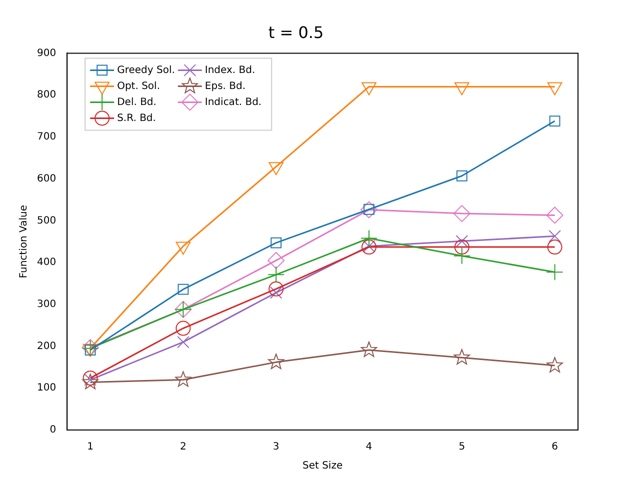  Describe the element at coordinates (46, 220) in the screenshot. I see `y-tick-label: 500` at that location.